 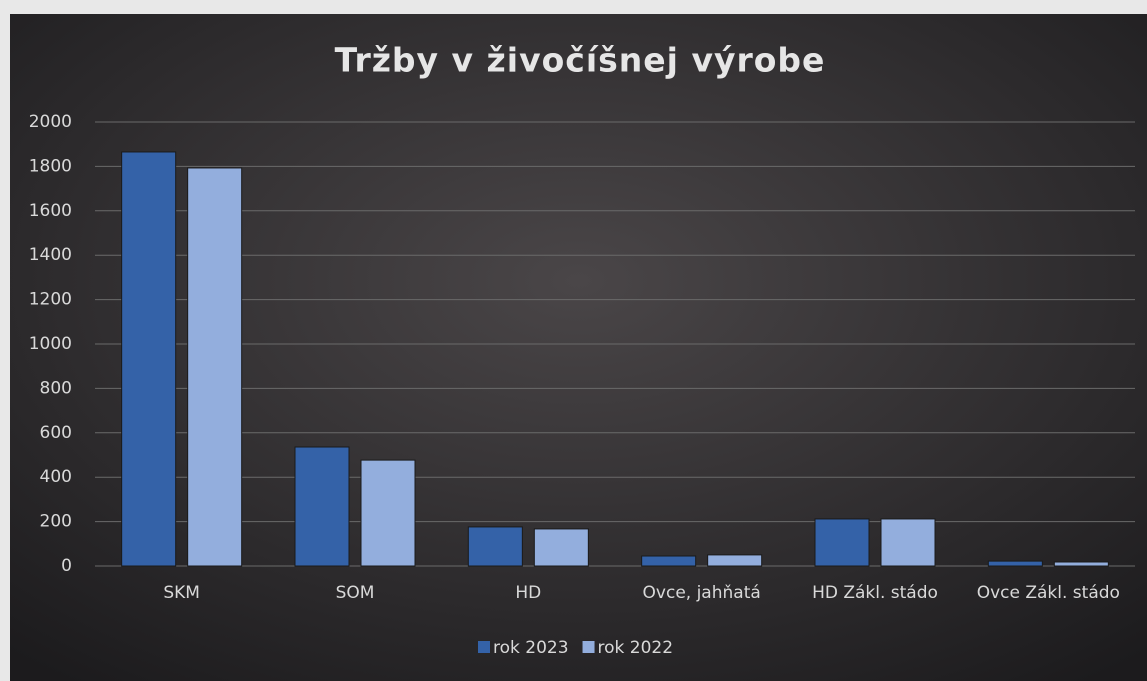 I want to click on y-tick-label: 1600, so click(x=50, y=211).